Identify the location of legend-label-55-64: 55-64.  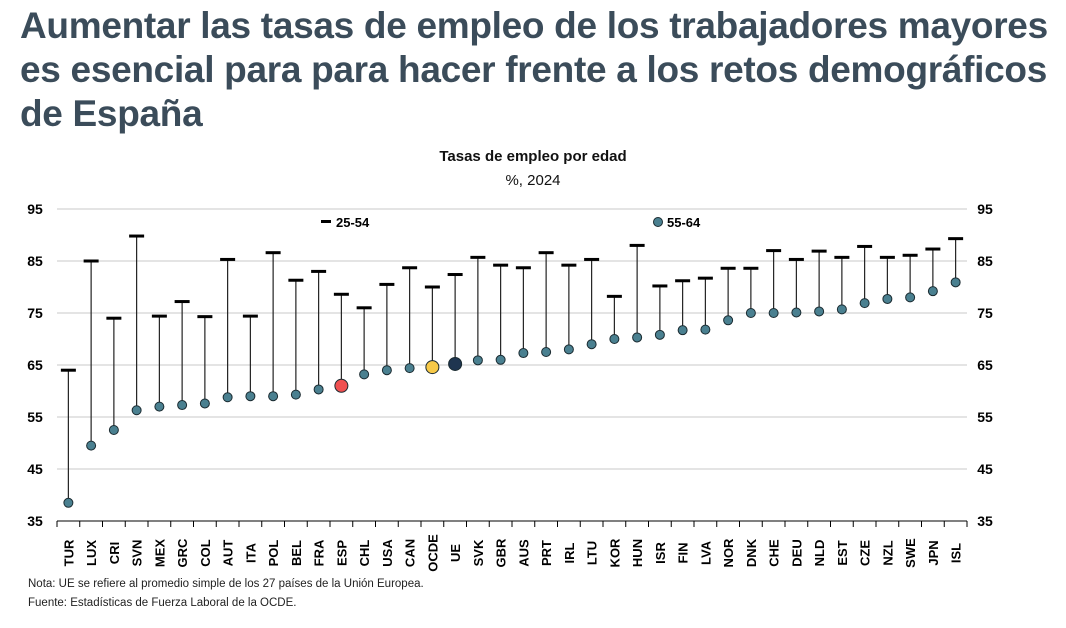
(684, 222).